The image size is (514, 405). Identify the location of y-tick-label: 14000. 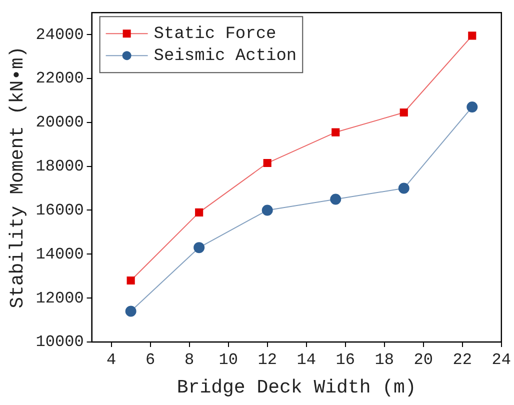
(60, 254).